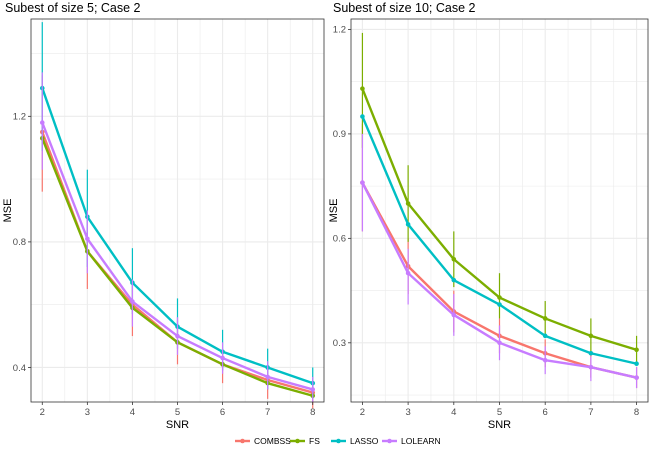 The height and width of the screenshot is (457, 653). Describe the element at coordinates (19, 242) in the screenshot. I see `y-tick-label: 0.8` at that location.